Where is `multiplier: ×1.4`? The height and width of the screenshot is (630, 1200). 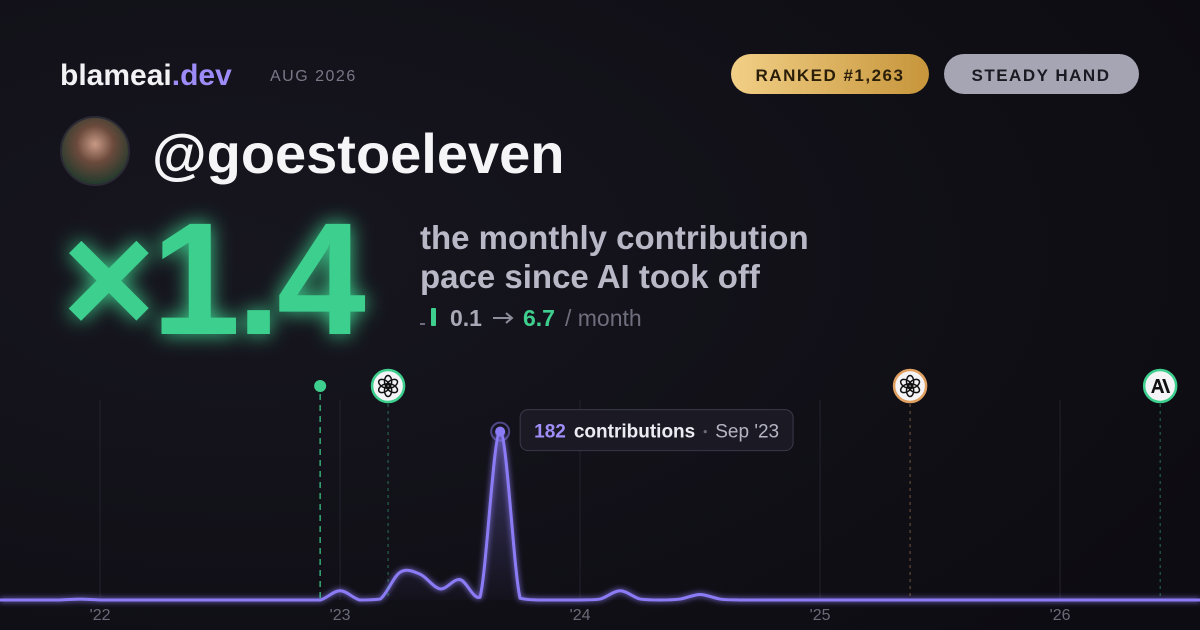
multiplier: ×1.4 is located at coordinates (214, 278).